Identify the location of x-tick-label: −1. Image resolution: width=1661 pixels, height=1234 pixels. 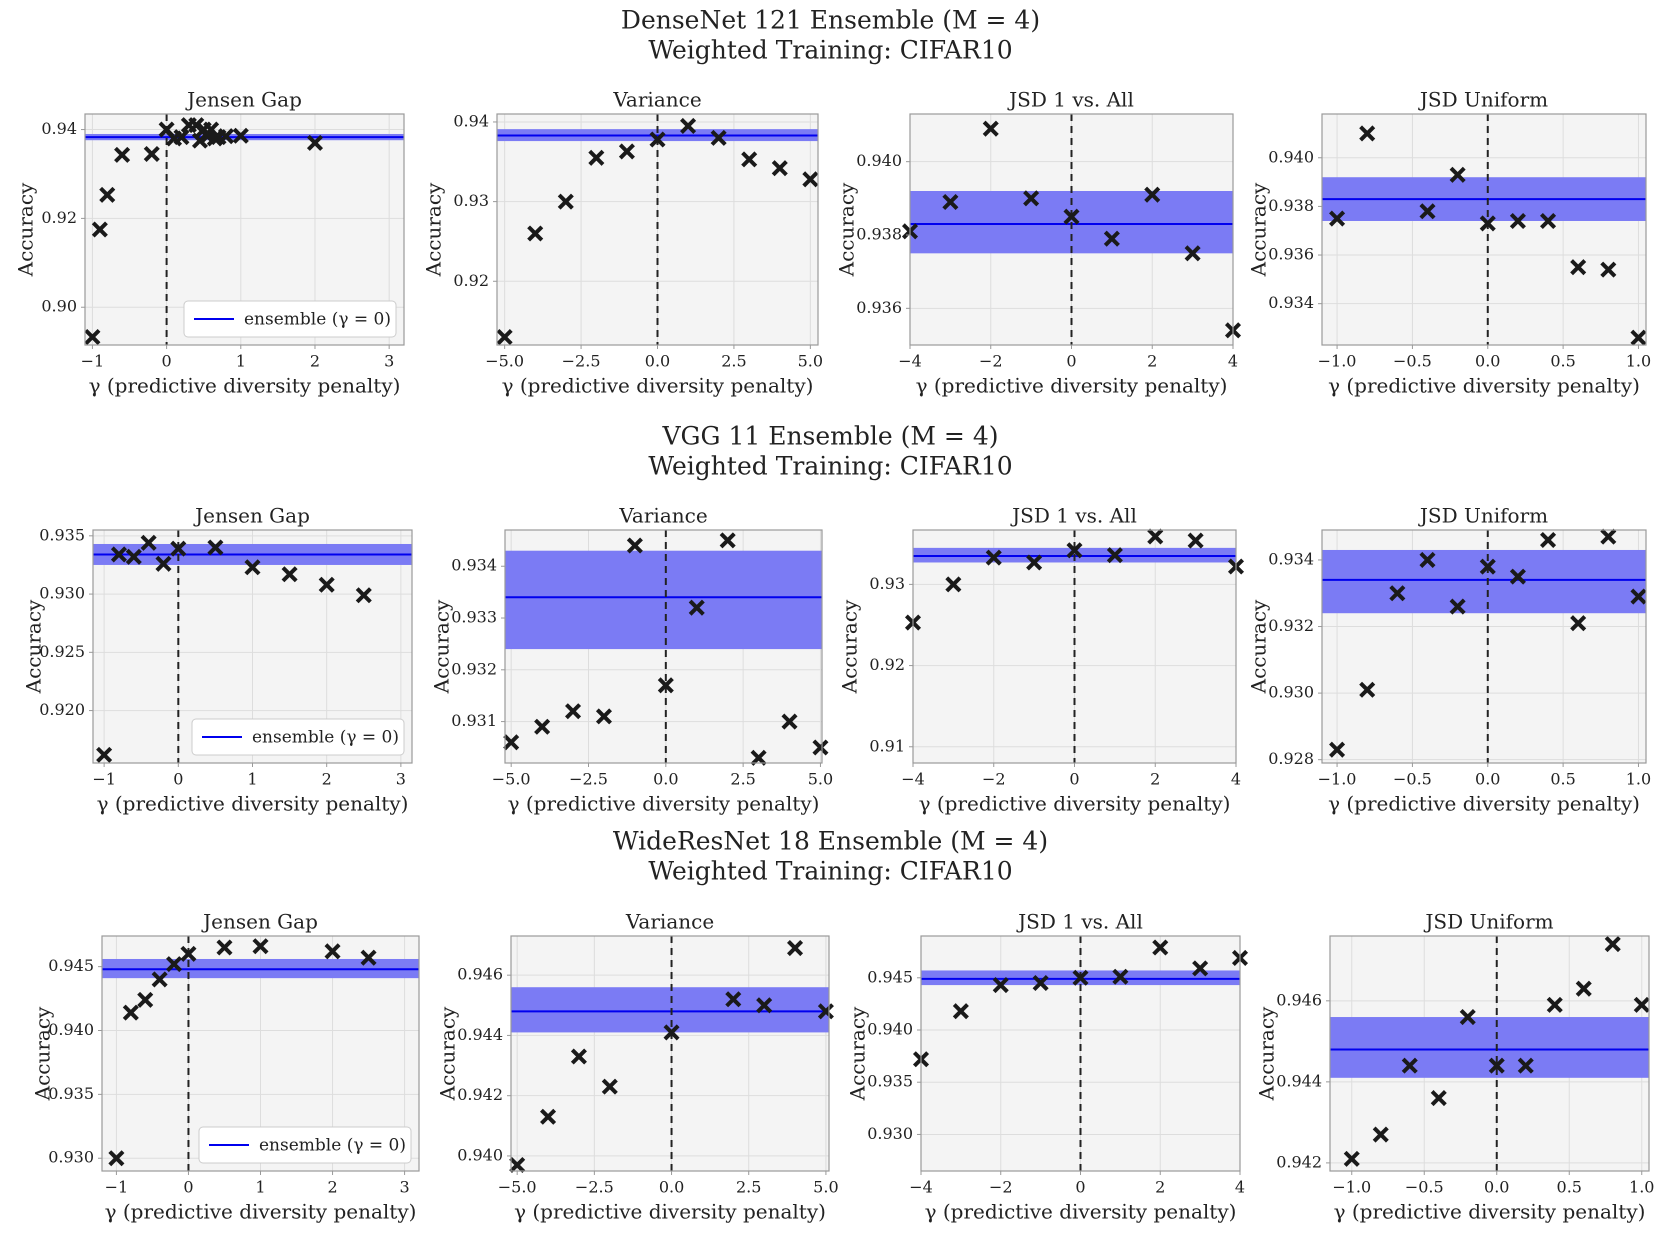
(93, 361).